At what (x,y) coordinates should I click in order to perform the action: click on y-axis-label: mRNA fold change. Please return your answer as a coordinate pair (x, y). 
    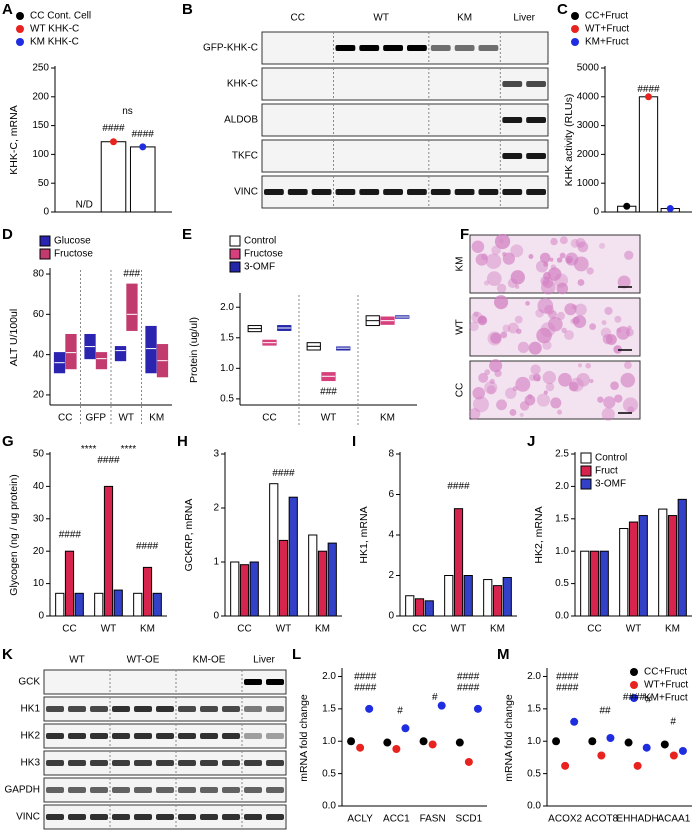
    Looking at the image, I should click on (304, 738).